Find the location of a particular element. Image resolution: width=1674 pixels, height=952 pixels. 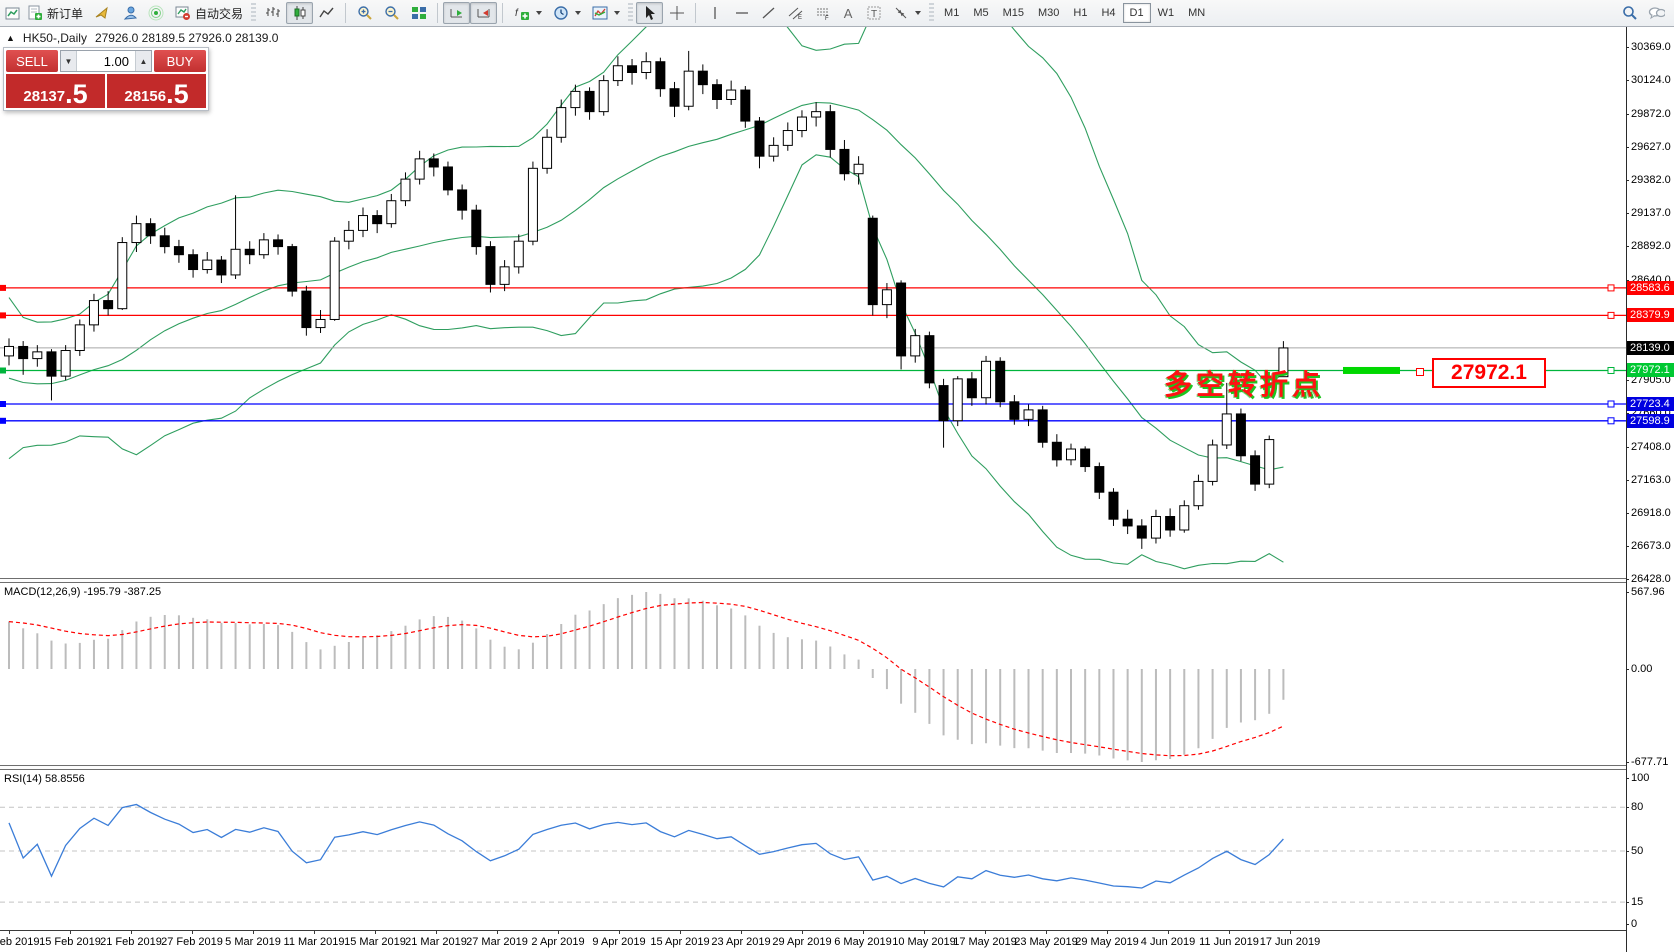

horizontal-line-button is located at coordinates (741, 13).